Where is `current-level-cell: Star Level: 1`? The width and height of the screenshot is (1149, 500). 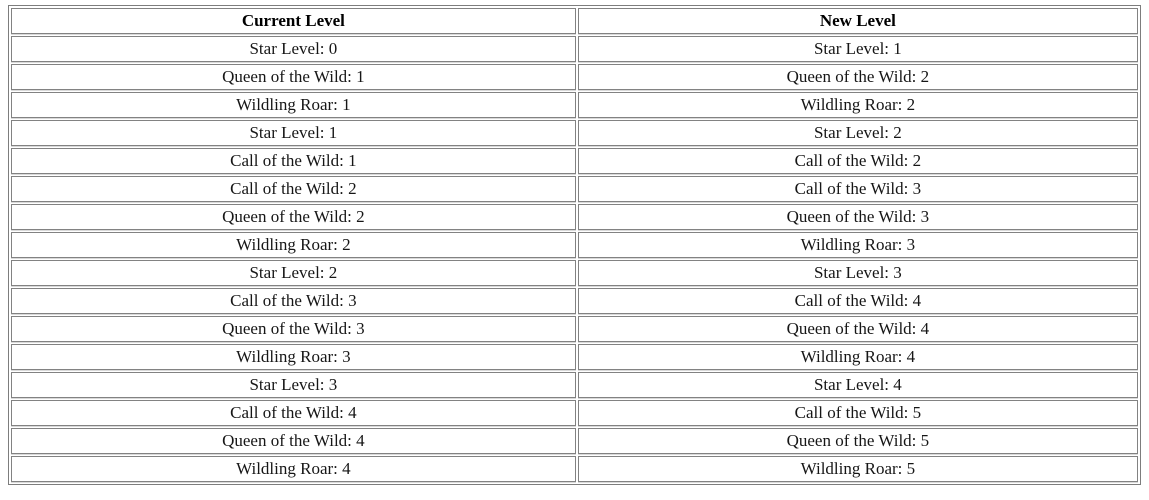
current-level-cell: Star Level: 1 is located at coordinates (293, 133).